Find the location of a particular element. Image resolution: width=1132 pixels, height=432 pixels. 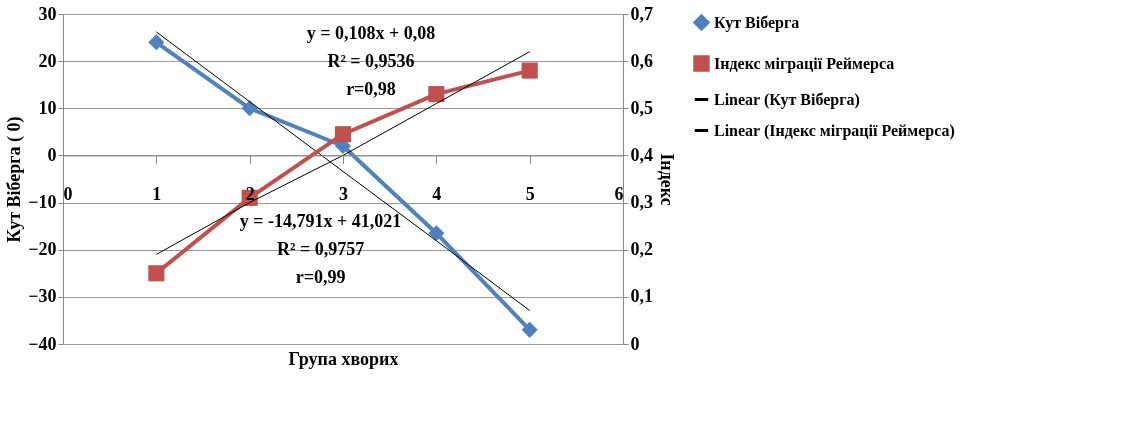

legend-label: Linear (Індекс міграції Реймерса) is located at coordinates (834, 130).